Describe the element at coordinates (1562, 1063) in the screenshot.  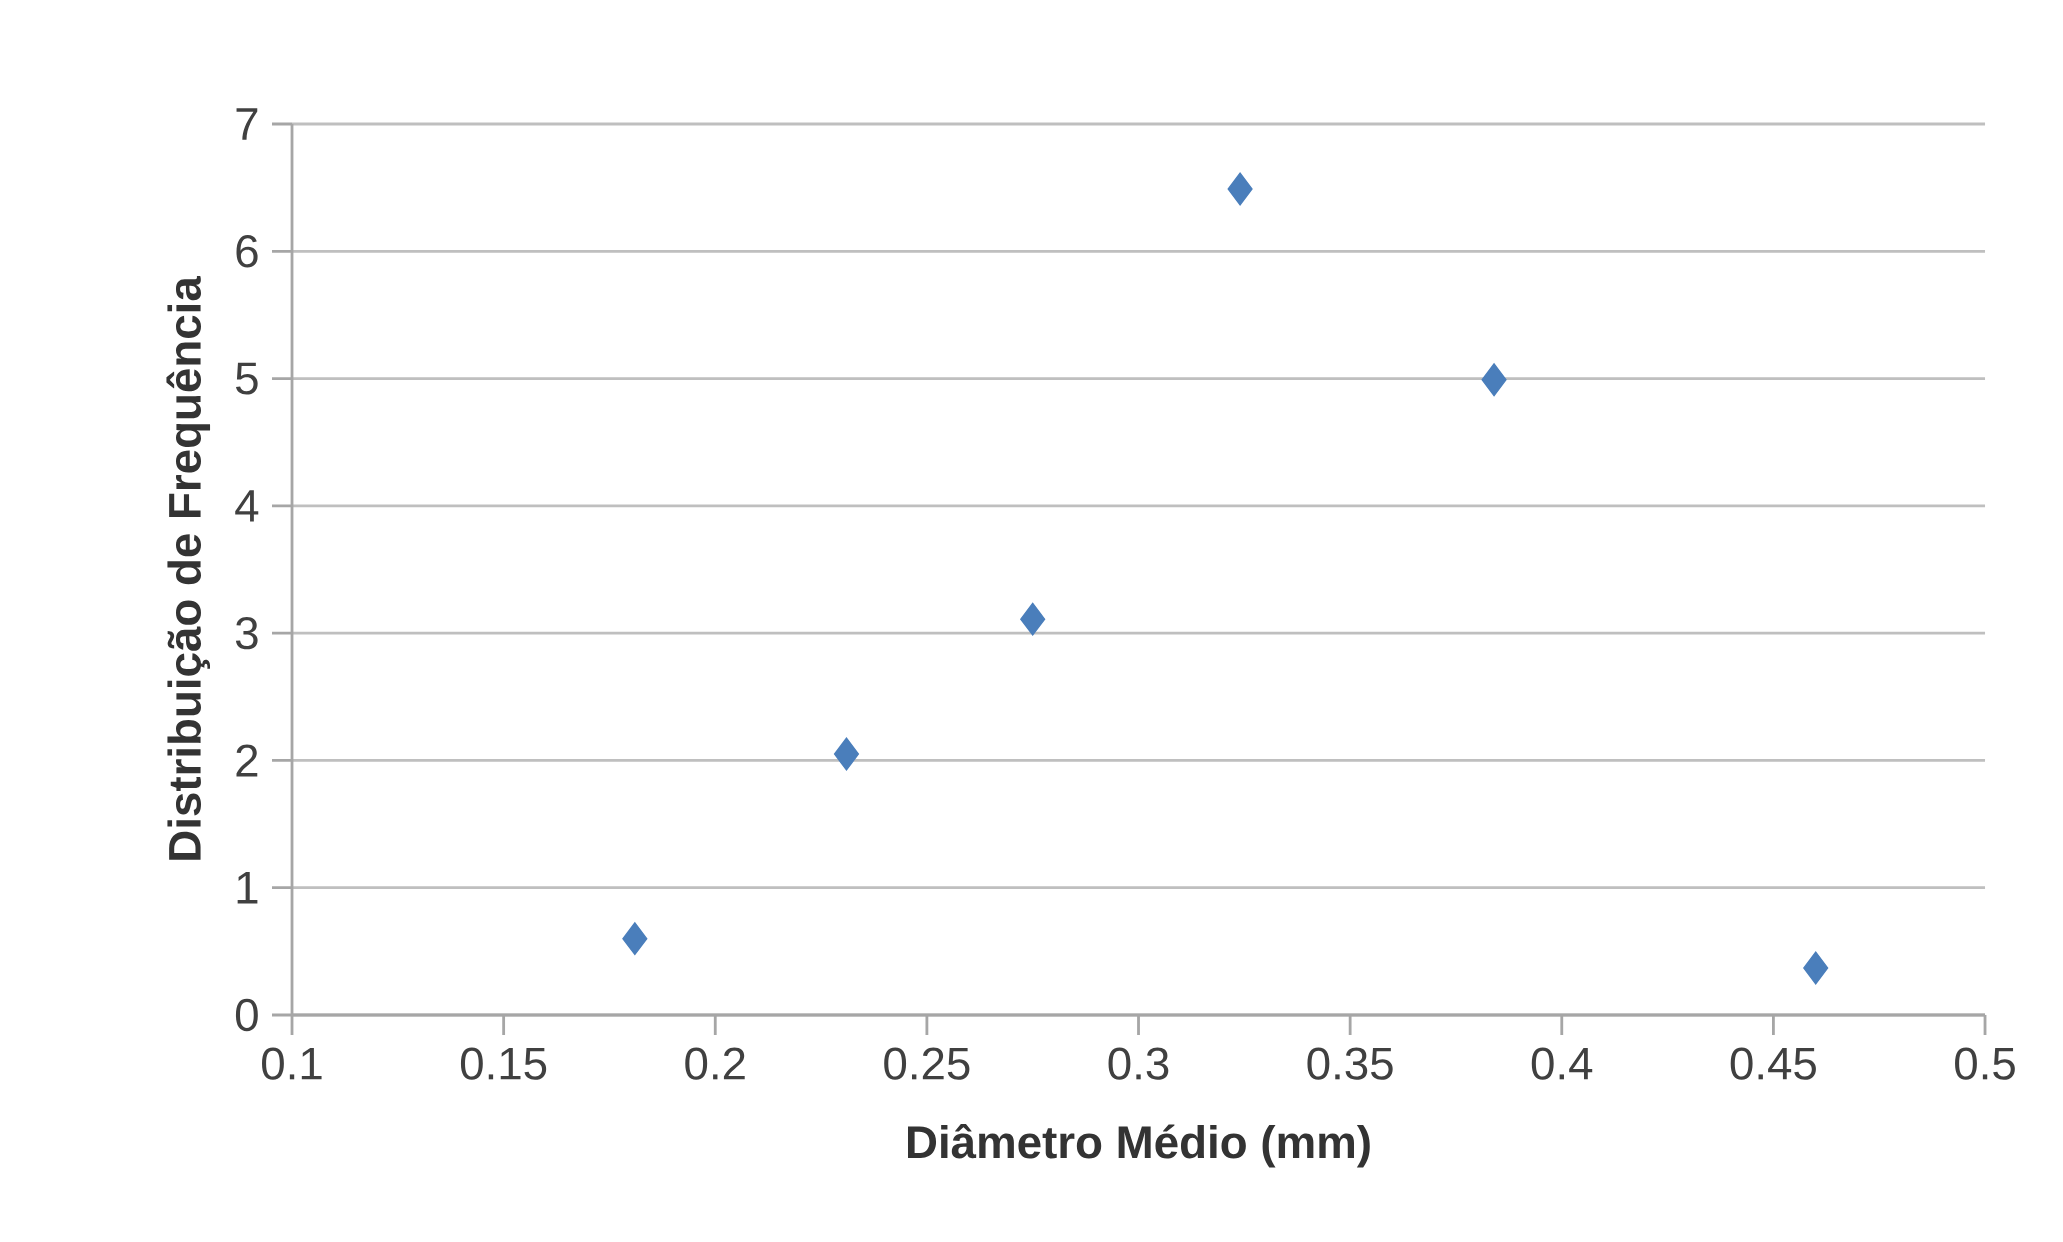
I see `x-tick-label: 0.4` at that location.